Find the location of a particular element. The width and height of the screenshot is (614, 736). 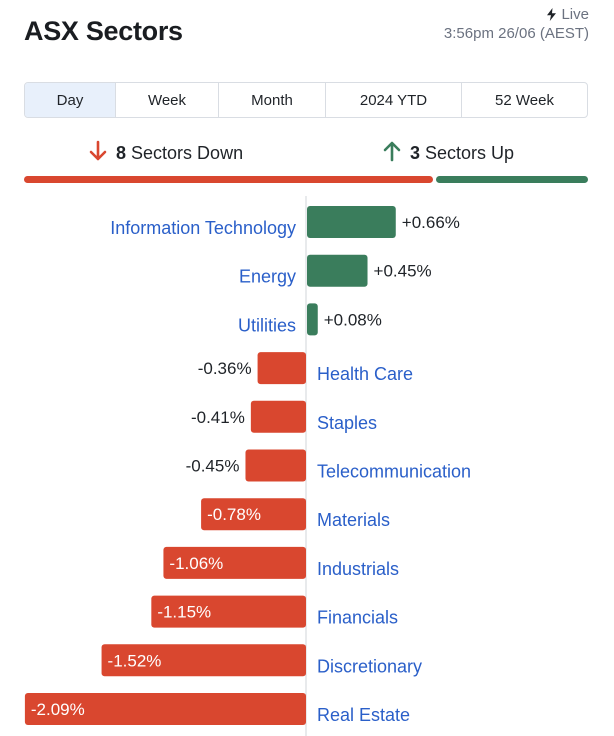

bar-materials is located at coordinates (253, 514).